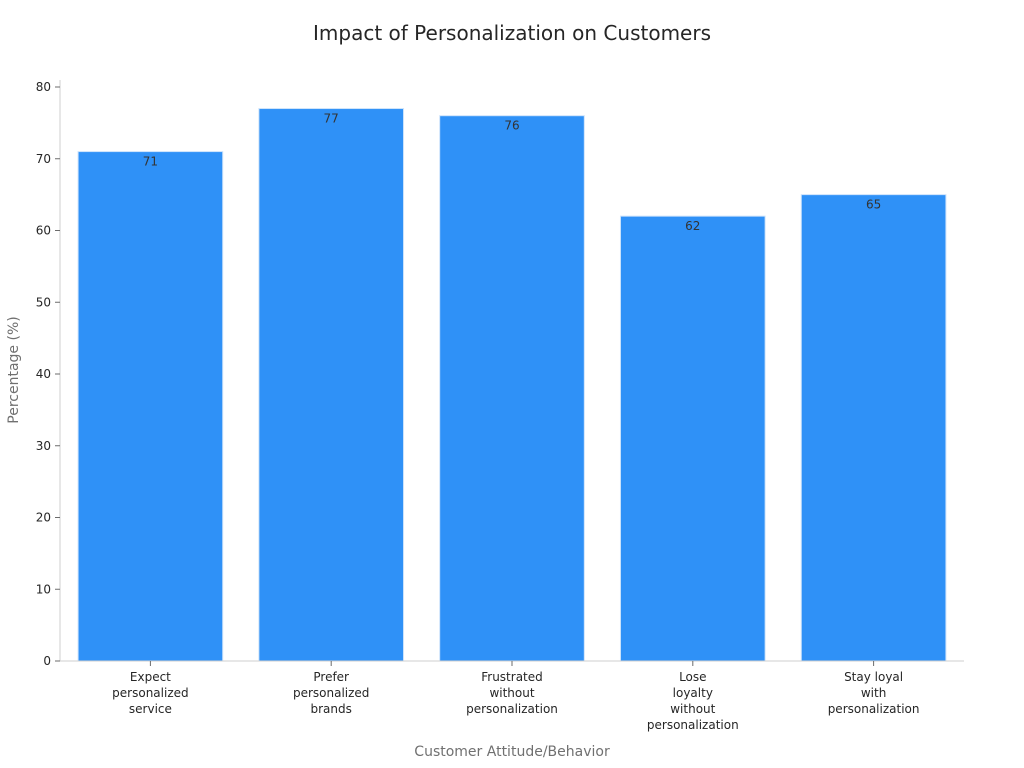 This screenshot has width=1024, height=768. I want to click on x-tick-label-5: Stay loyal with personalization, so click(874, 693).